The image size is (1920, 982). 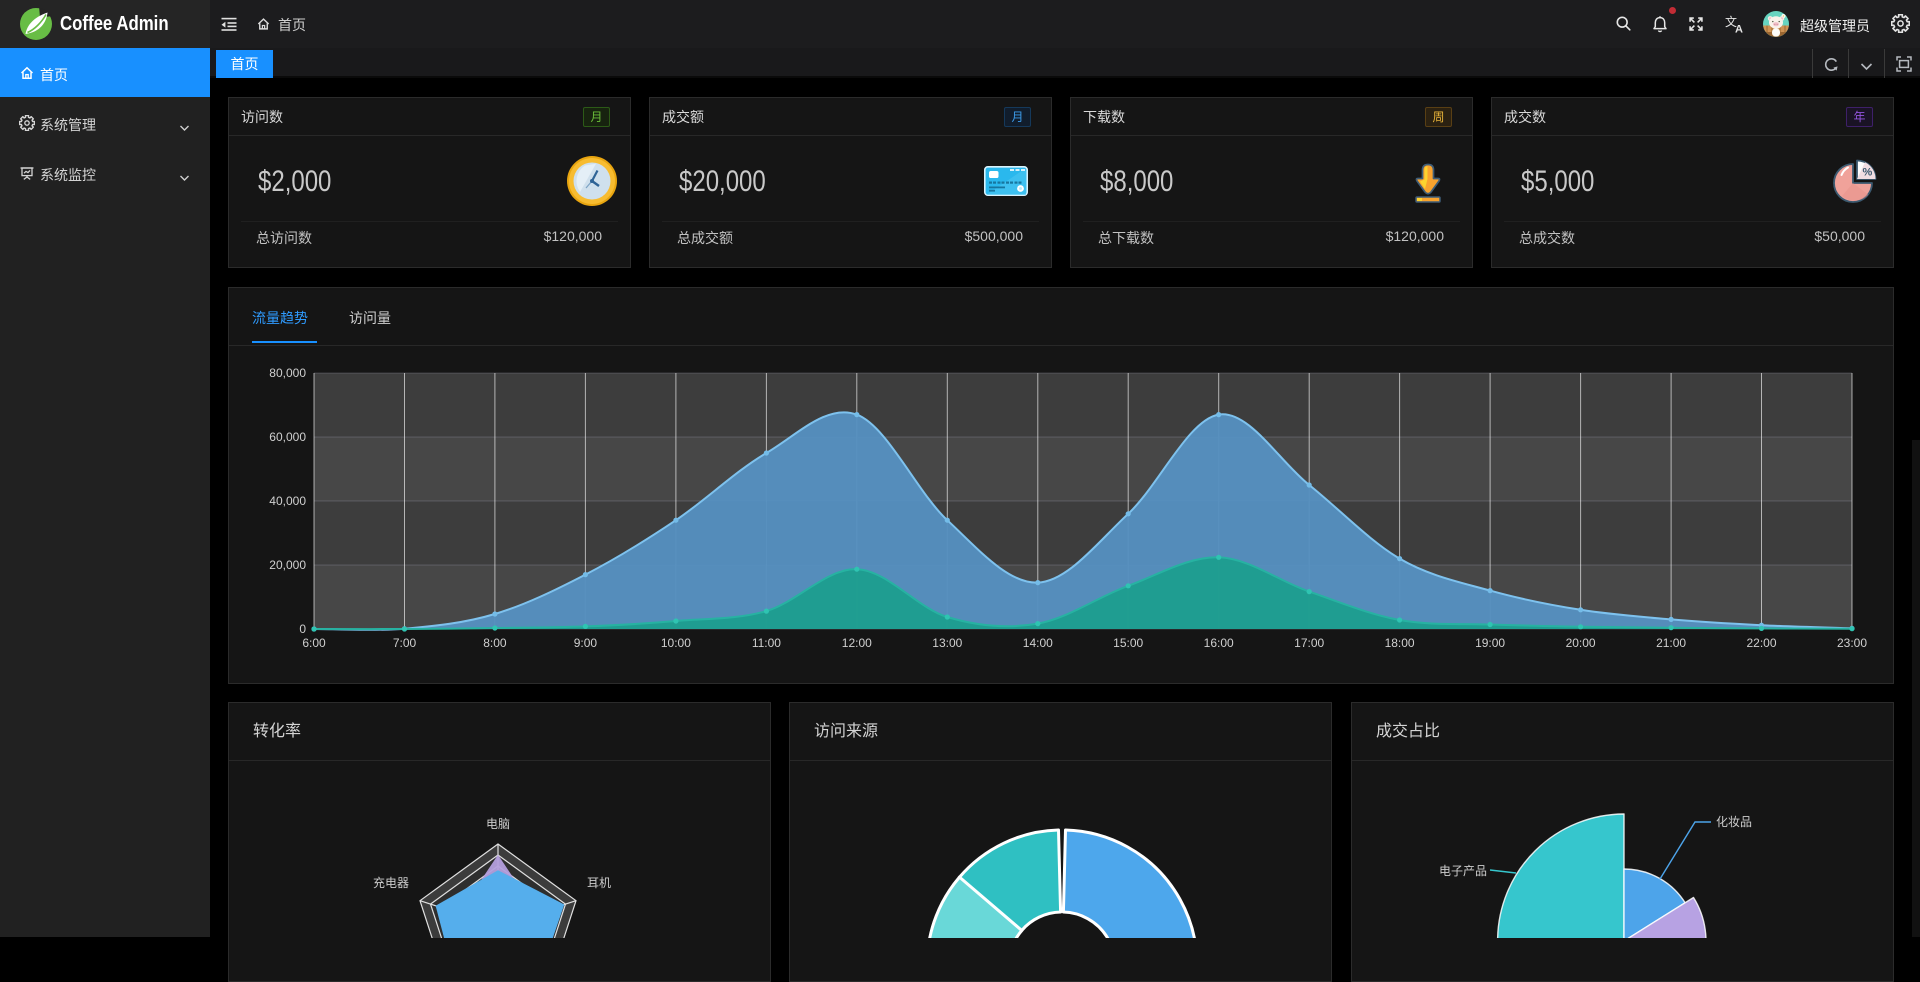 What do you see at coordinates (498, 824) in the screenshot?
I see `svg-text: 电脑` at bounding box center [498, 824].